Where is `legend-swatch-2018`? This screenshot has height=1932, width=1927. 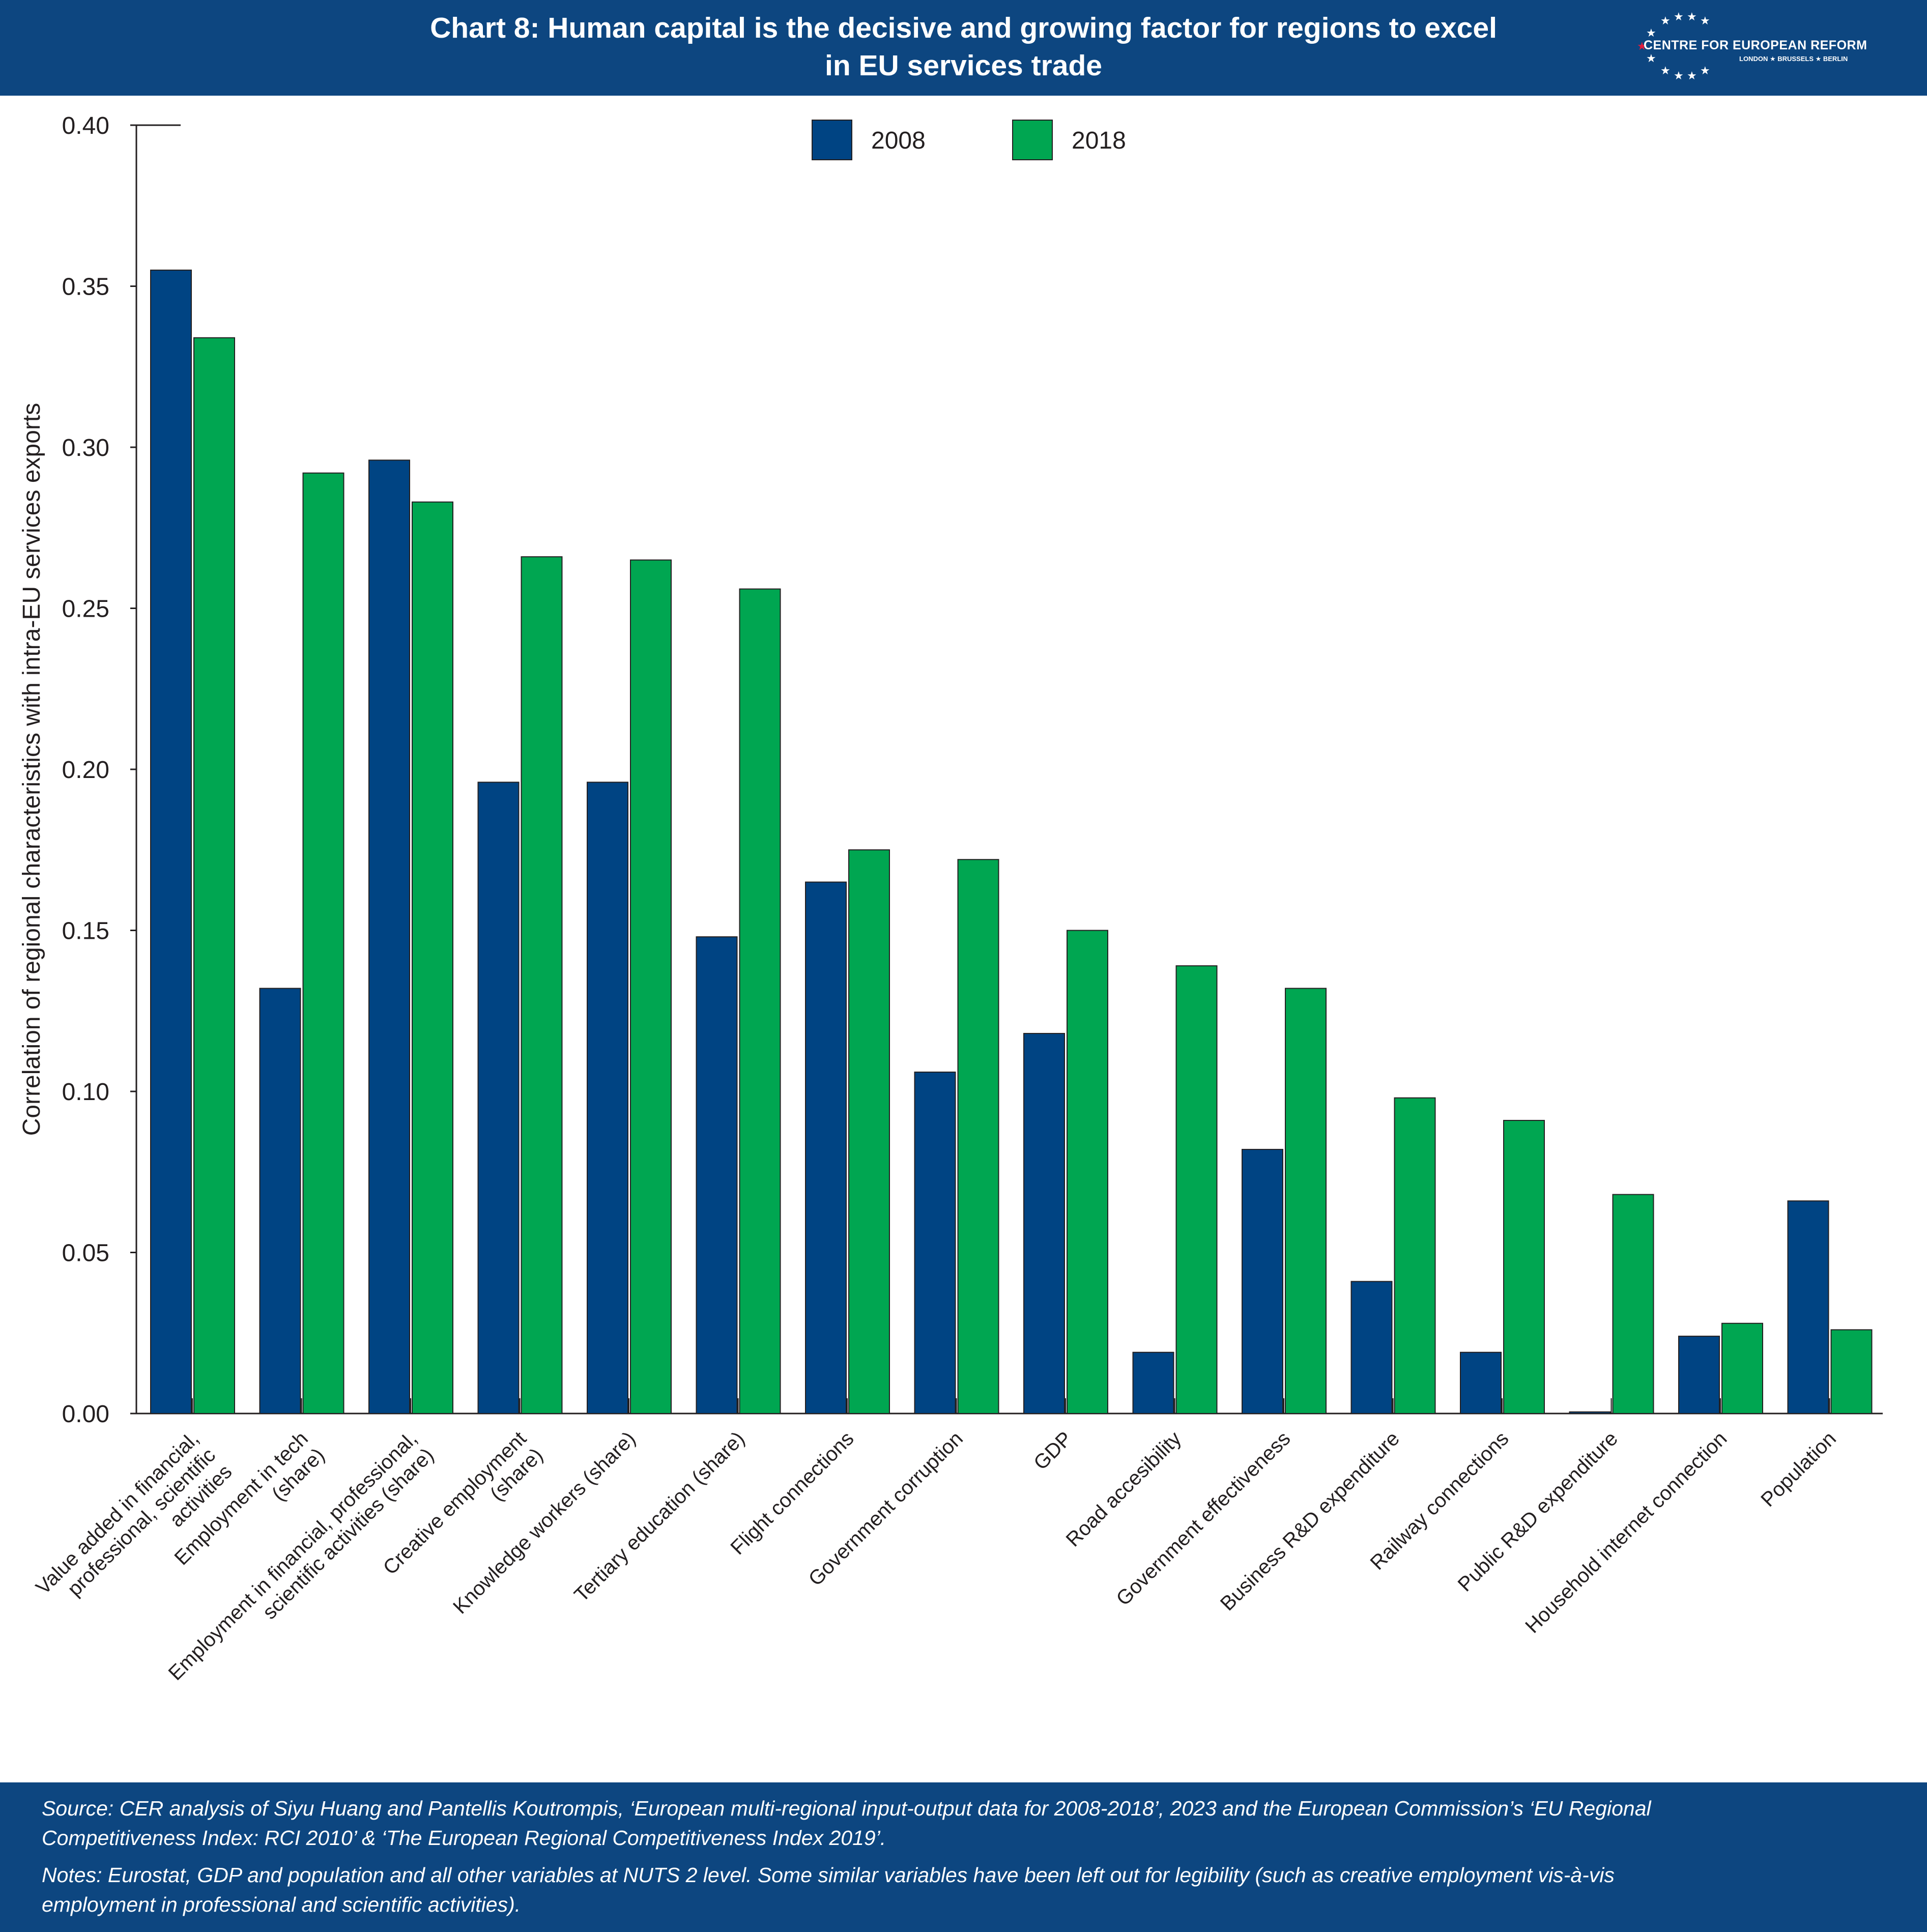
legend-swatch-2018 is located at coordinates (1032, 140).